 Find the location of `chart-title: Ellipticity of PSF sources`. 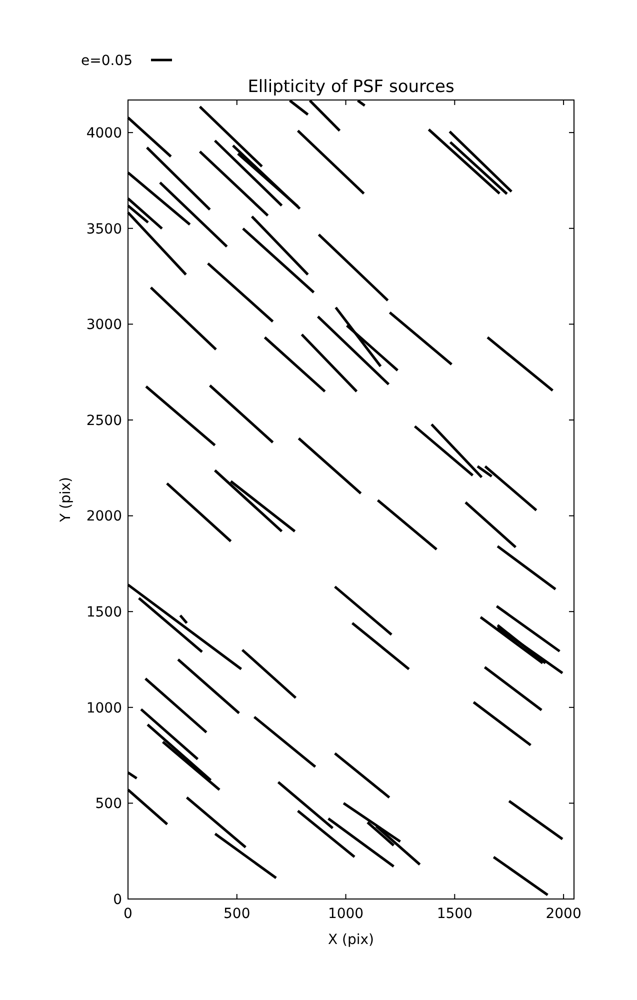

chart-title: Ellipticity of PSF sources is located at coordinates (351, 87).